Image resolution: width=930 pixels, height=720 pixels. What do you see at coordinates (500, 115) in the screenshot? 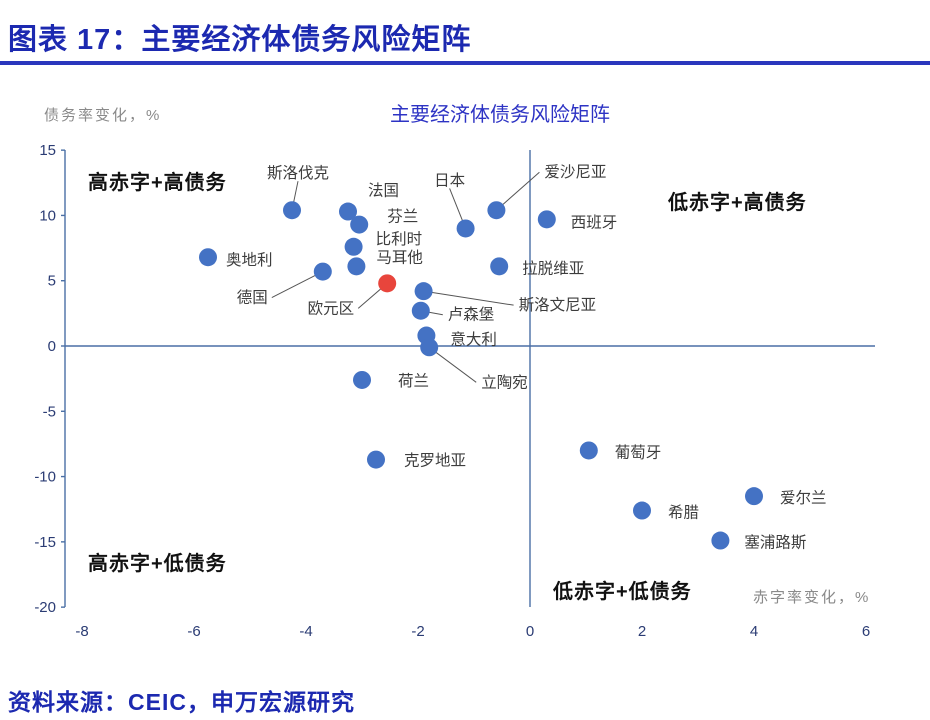
I see `chart-title: 主要经济体债务风险矩阵` at bounding box center [500, 115].